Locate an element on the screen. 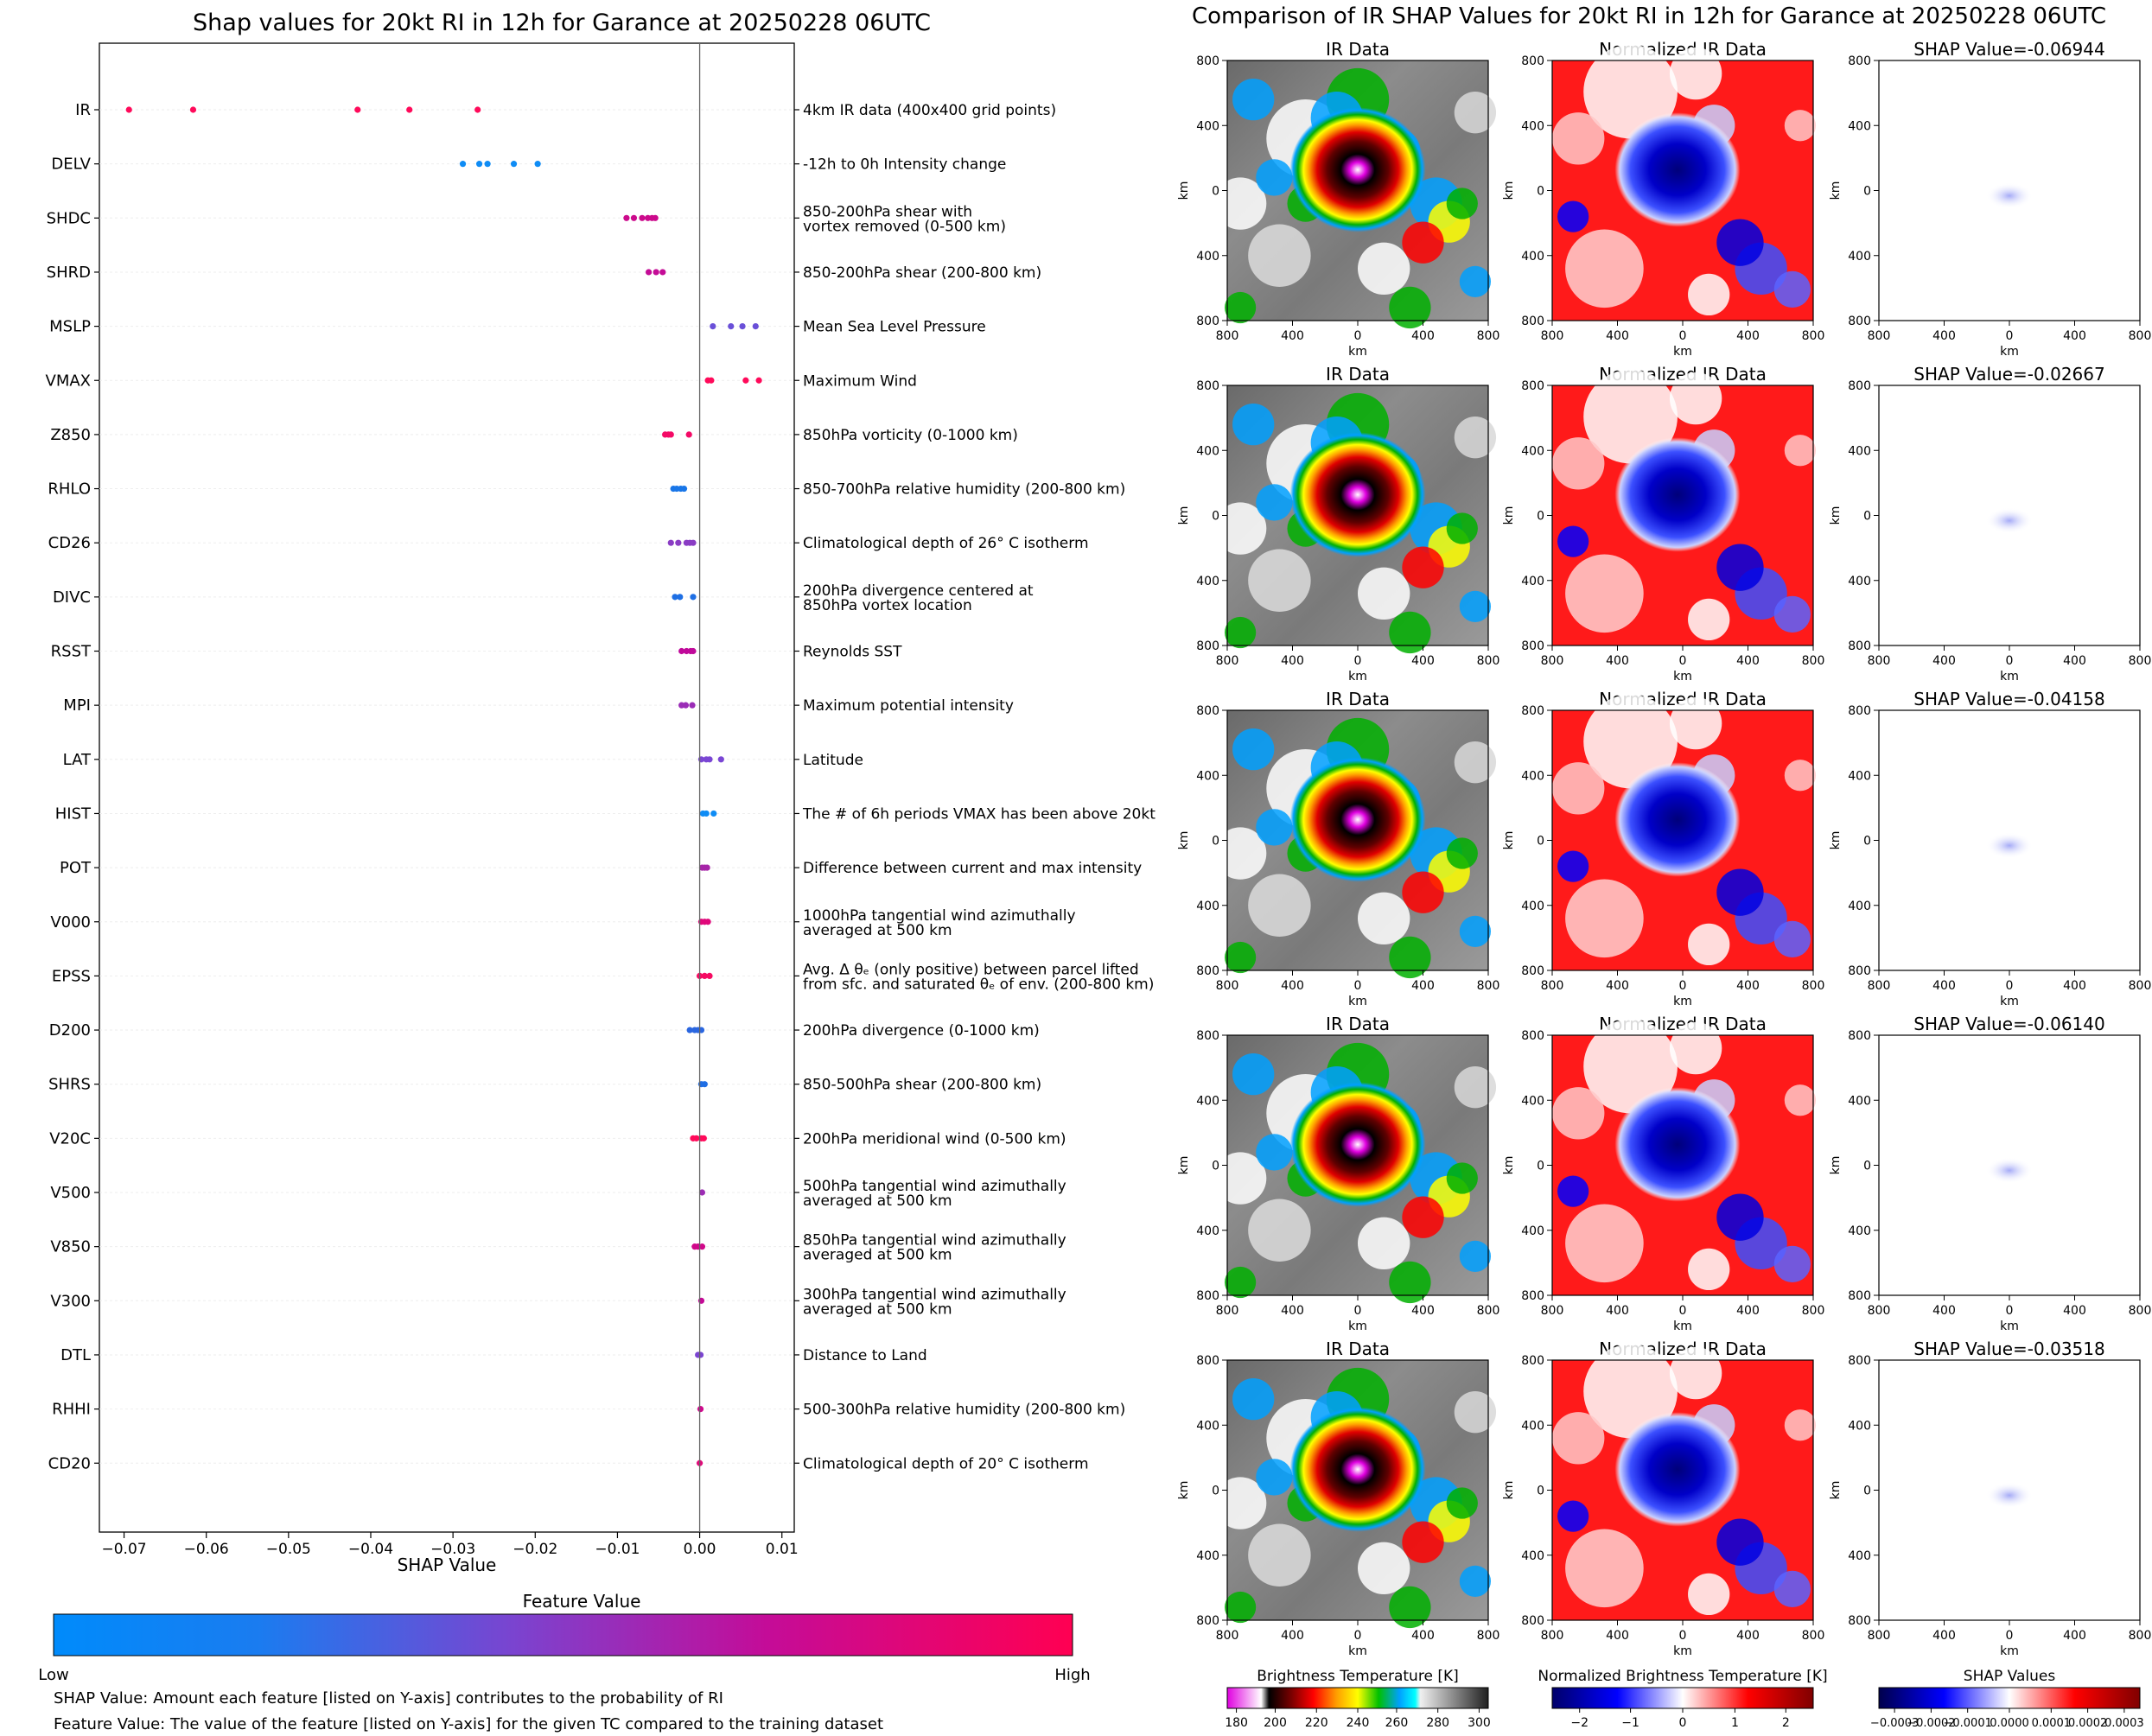 This screenshot has width=2152, height=1736. colorbar-tick-label: −2 is located at coordinates (1579, 1723).